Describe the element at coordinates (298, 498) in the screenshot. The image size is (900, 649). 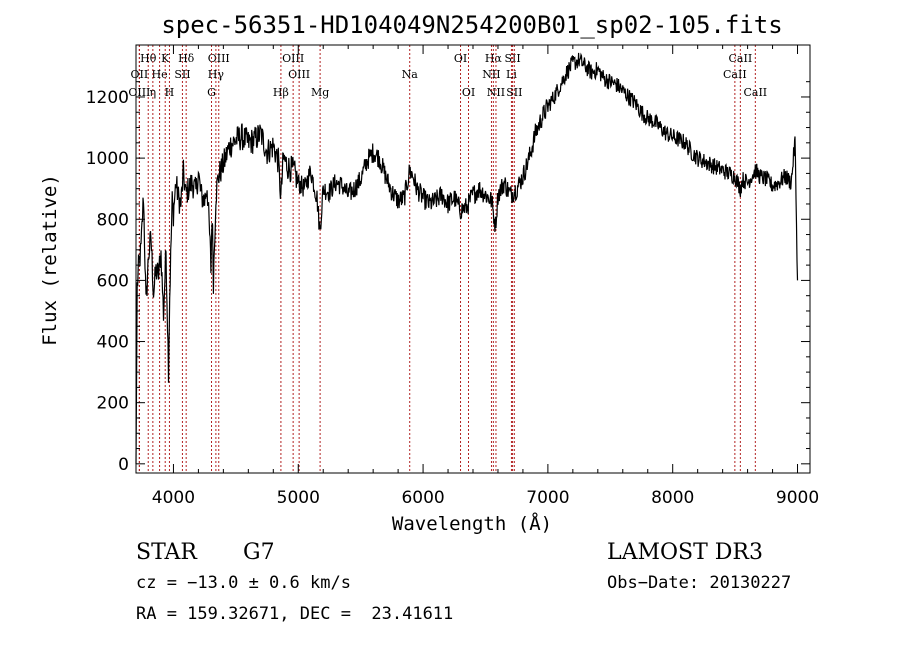
I see `x-tick-label: 5000` at that location.